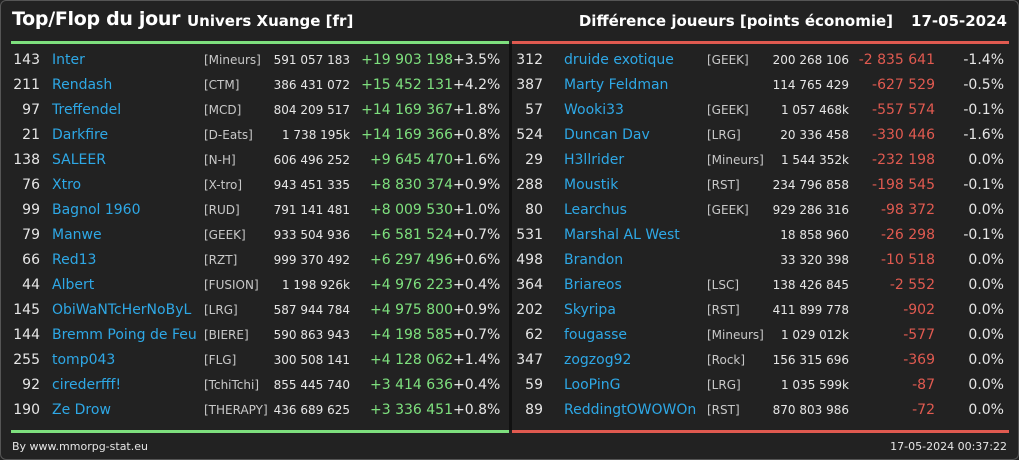  Describe the element at coordinates (311, 60) in the screenshot. I see `player-points: 591 057 183` at that location.